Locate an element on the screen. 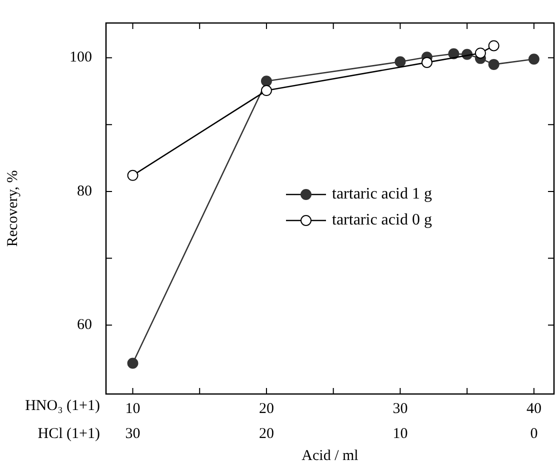  x2-tick-label: 20 is located at coordinates (266, 434).